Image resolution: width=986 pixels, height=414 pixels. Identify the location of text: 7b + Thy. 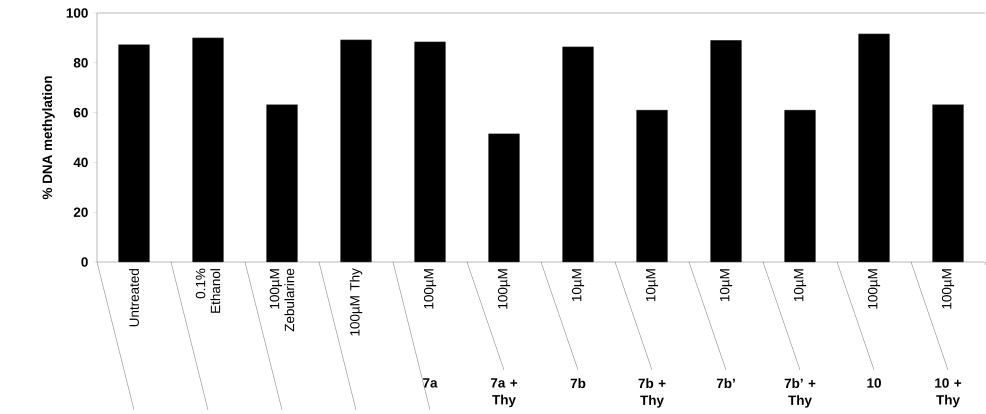
(652, 393).